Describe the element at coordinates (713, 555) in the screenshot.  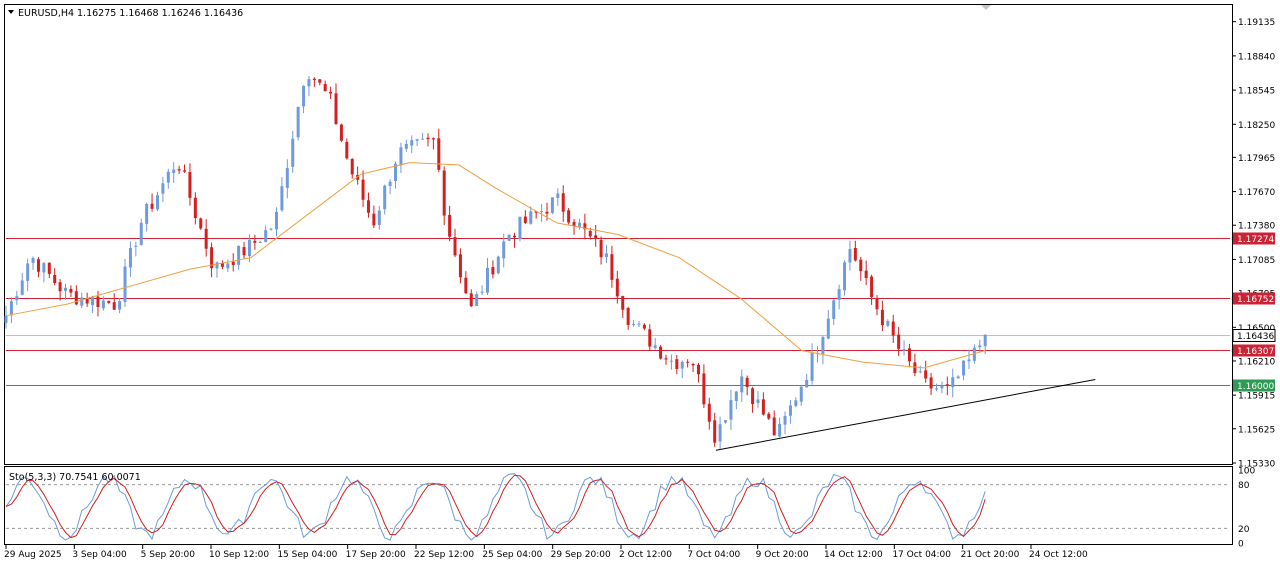
I see `time-tick-label: 7 Oct 04:00` at that location.